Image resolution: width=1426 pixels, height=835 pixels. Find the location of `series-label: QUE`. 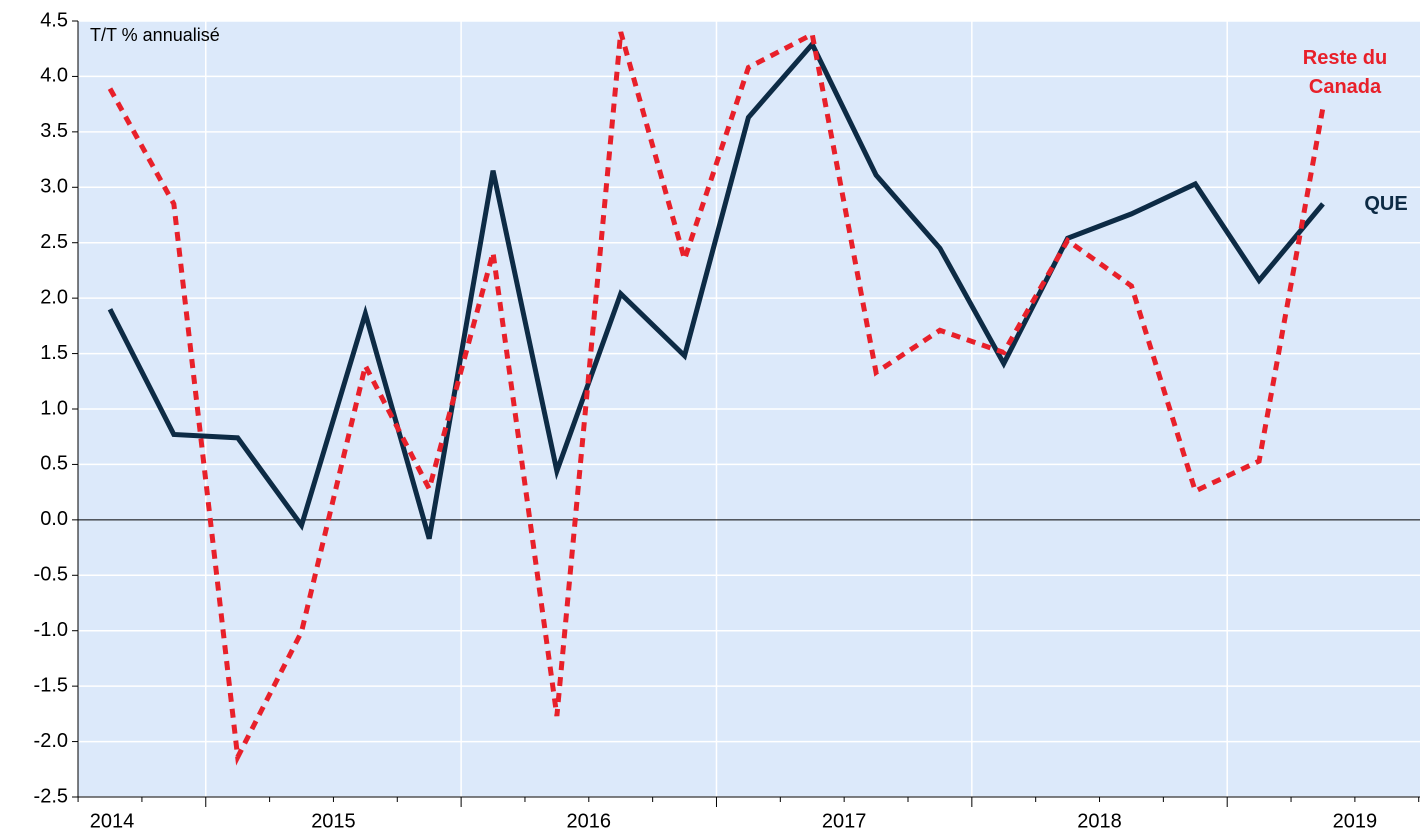

series-label: QUE is located at coordinates (1386, 204).